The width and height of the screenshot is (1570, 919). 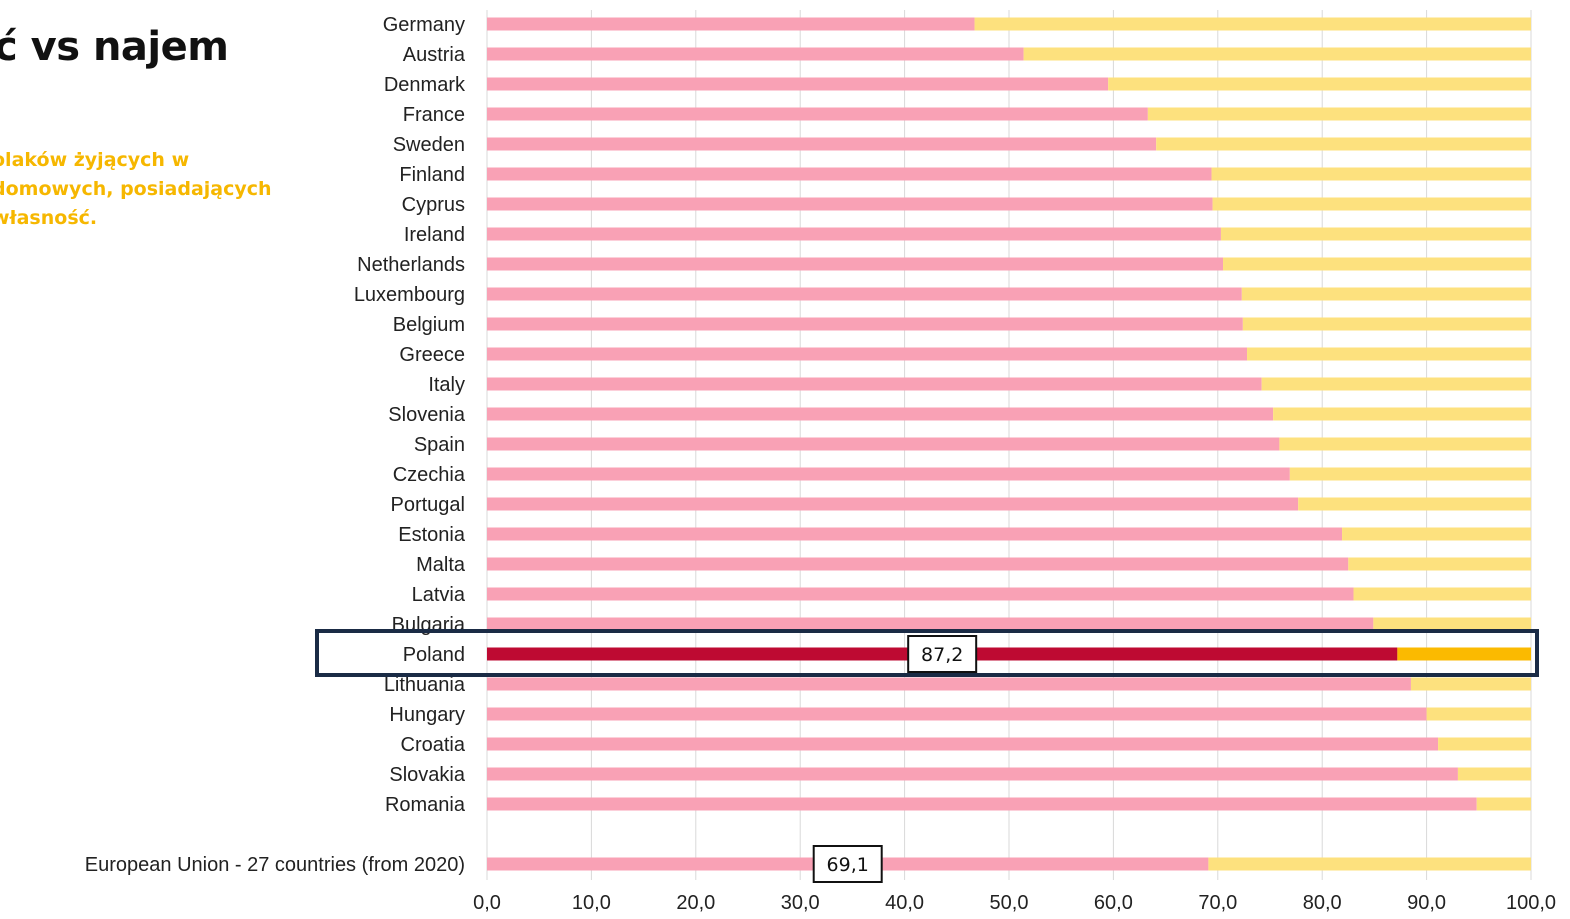 I want to click on data-label: 87,2, so click(x=942, y=655).